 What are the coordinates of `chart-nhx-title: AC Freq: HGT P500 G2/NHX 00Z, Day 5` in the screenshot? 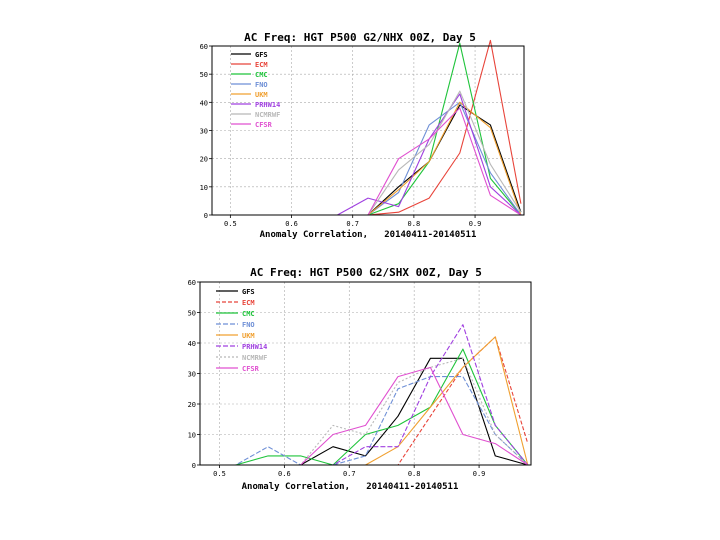 It's located at (360, 37).